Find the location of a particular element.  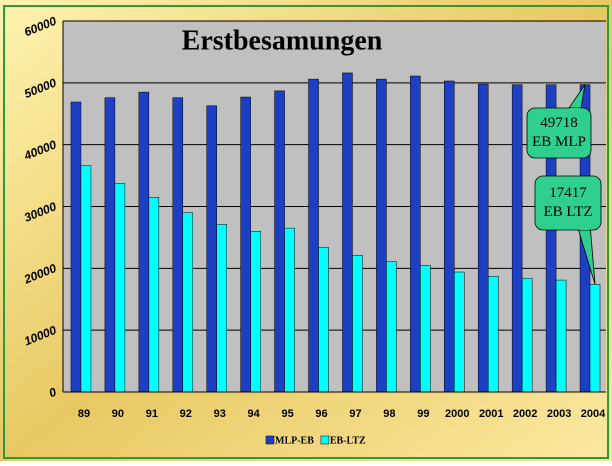

x-tick-label: 2003 is located at coordinates (559, 414).